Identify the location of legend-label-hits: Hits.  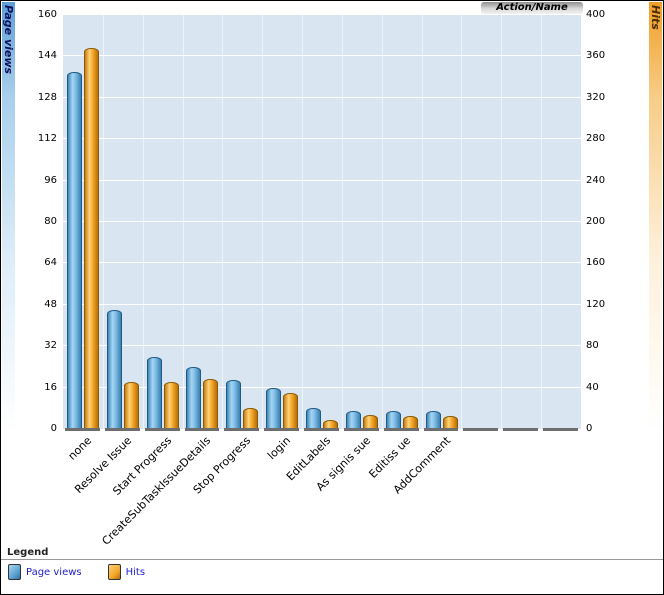
(135, 572).